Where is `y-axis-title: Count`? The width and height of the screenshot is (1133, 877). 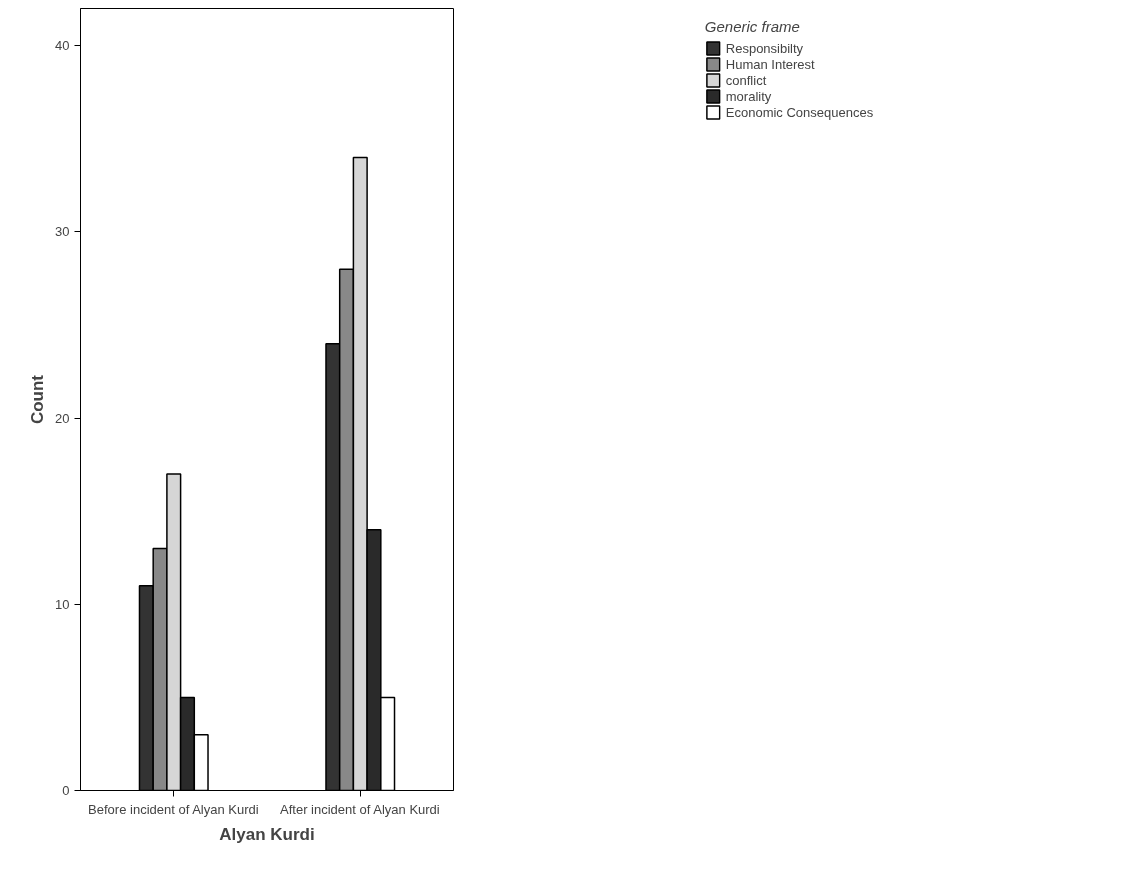 y-axis-title: Count is located at coordinates (38, 399).